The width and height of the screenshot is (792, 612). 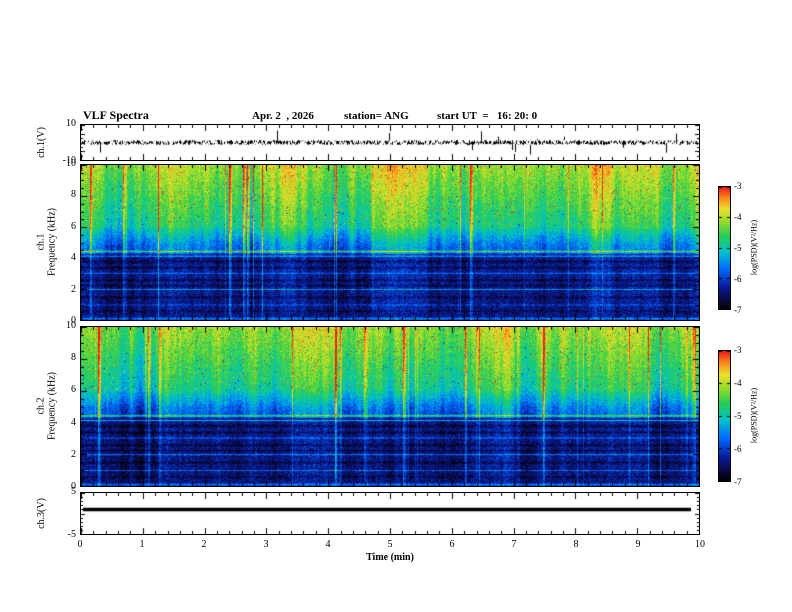 I want to click on x-tick-label: 8, so click(x=576, y=544).